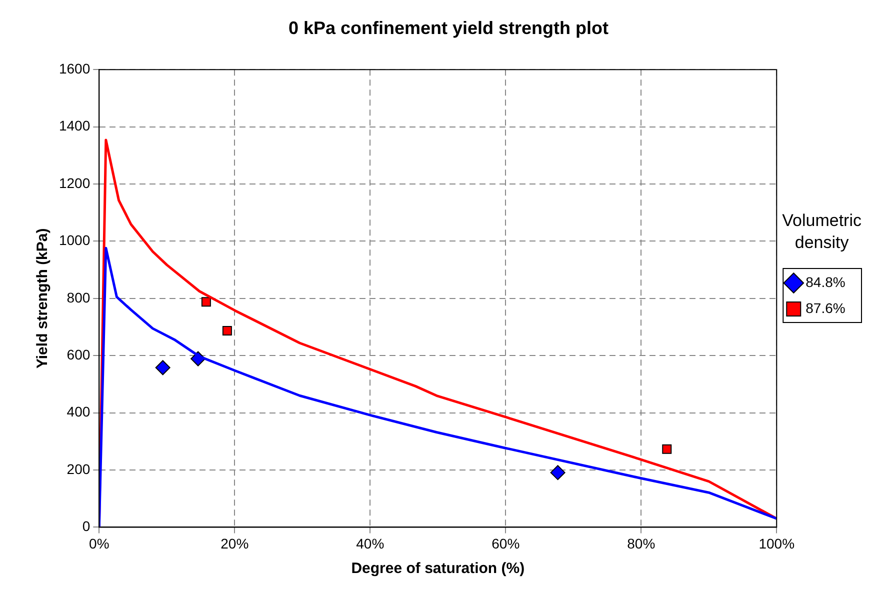 The image size is (871, 602). Describe the element at coordinates (438, 569) in the screenshot. I see `x-axis-title: Degree of saturation (%)` at that location.